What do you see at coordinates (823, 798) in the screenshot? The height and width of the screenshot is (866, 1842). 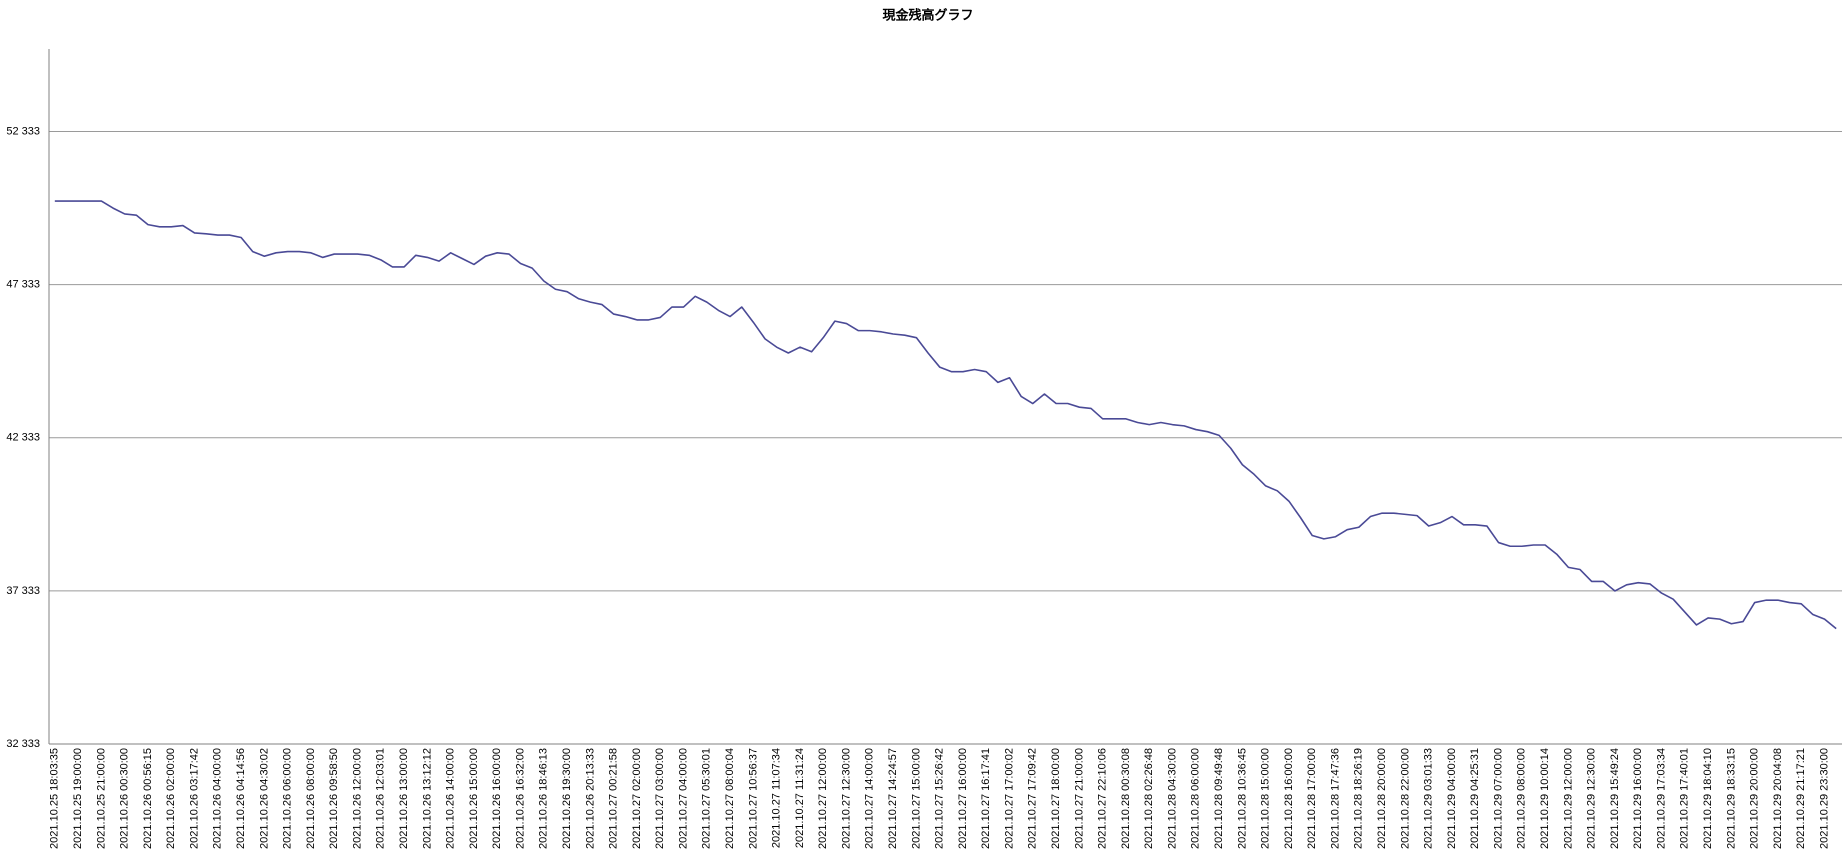 I see `x-tick-label: 2021.10.27 12:00:00` at bounding box center [823, 798].